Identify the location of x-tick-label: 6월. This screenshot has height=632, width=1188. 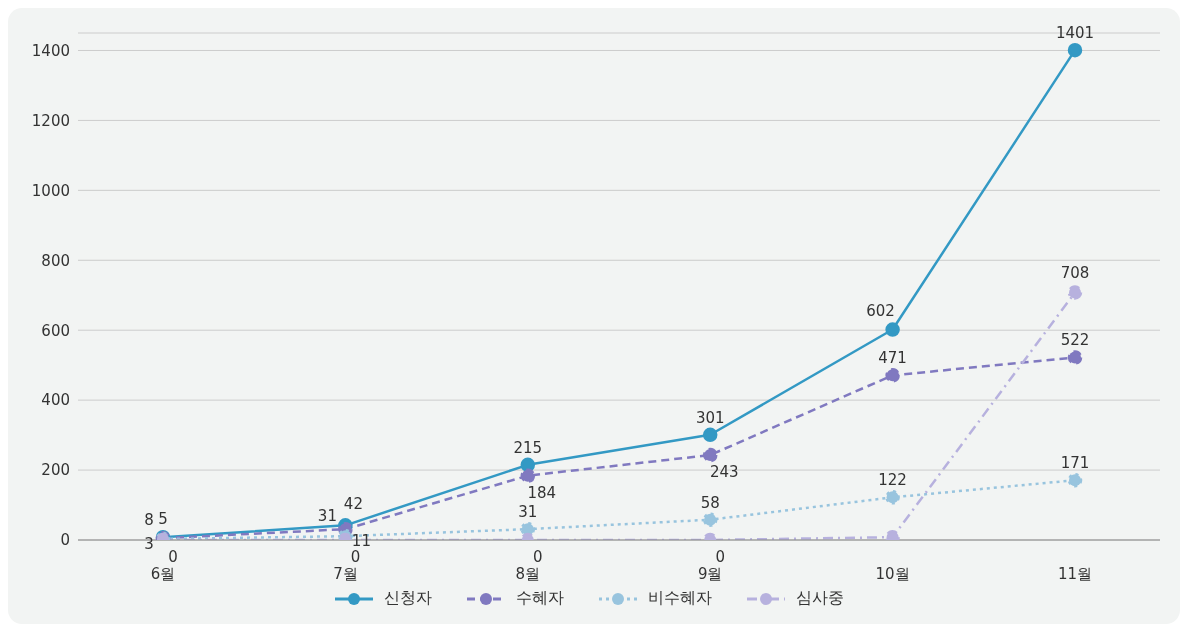
(163, 573).